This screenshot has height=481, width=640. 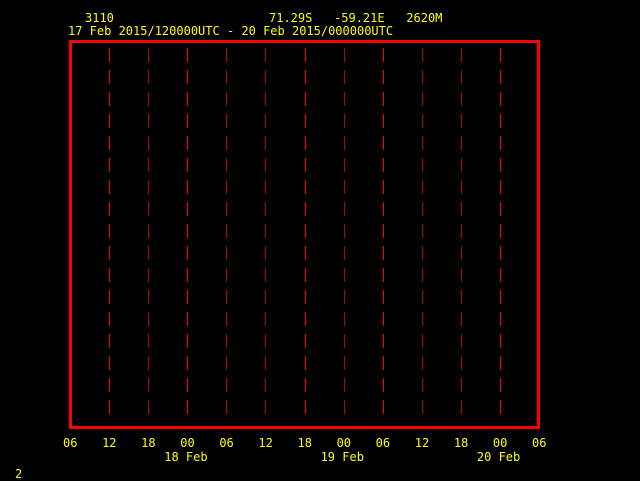 I want to click on x-date-label: 19 Feb, so click(x=342, y=457).